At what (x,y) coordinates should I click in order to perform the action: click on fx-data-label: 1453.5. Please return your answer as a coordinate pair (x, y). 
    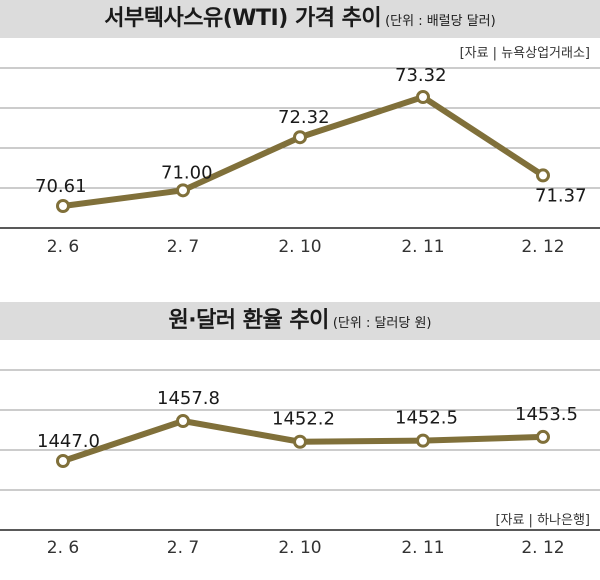
    Looking at the image, I should click on (546, 414).